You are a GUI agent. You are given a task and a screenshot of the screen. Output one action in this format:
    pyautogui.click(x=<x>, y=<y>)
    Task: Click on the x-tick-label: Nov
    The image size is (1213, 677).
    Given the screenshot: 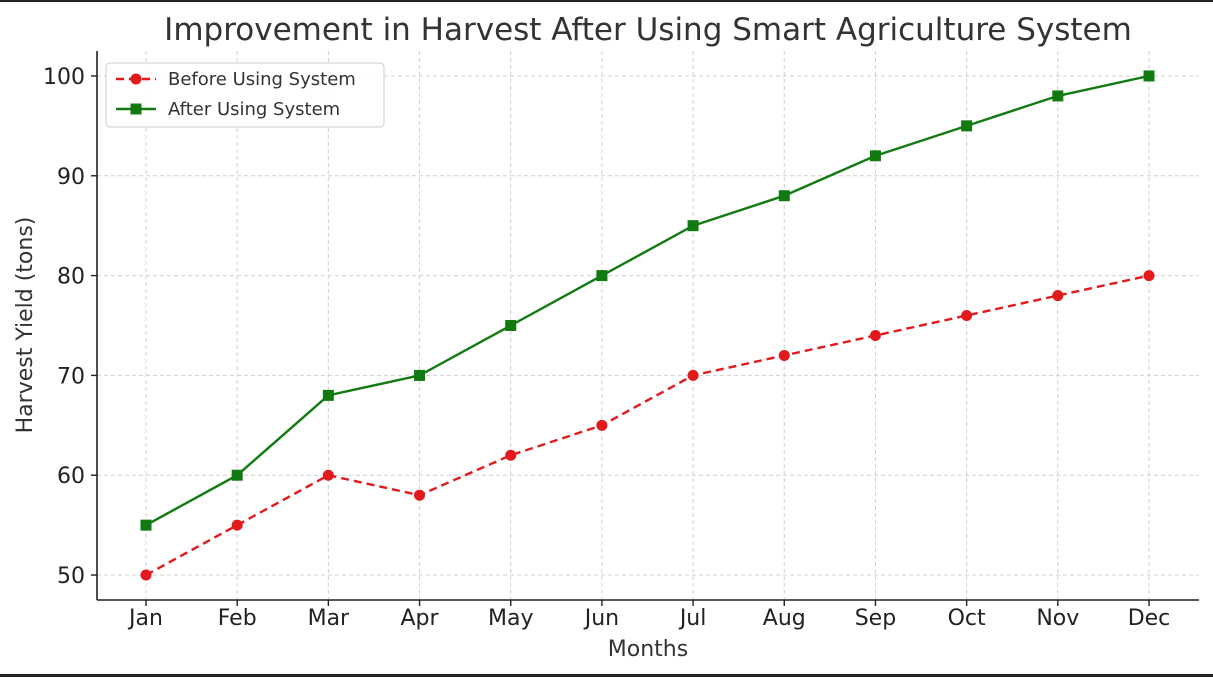 What is the action you would take?
    pyautogui.click(x=1057, y=618)
    